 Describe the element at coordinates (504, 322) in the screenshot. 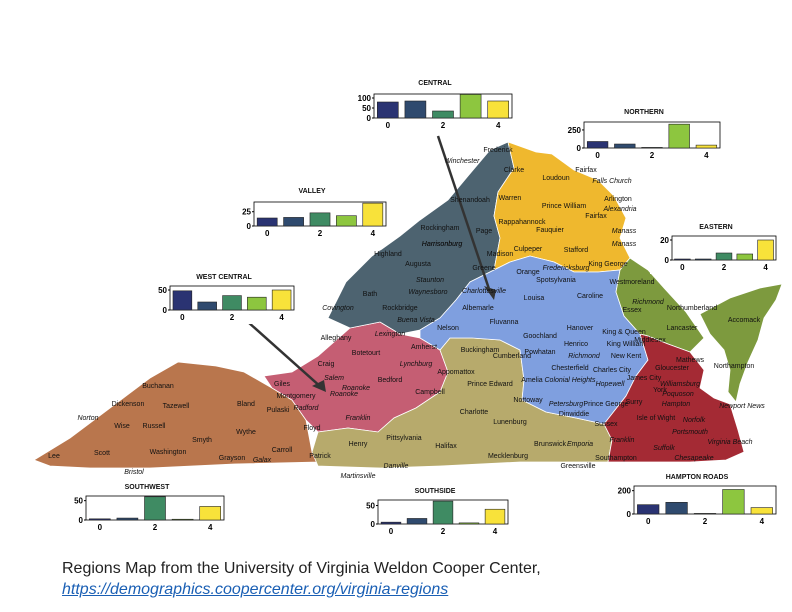

I see `county-label: Fluvanna` at that location.